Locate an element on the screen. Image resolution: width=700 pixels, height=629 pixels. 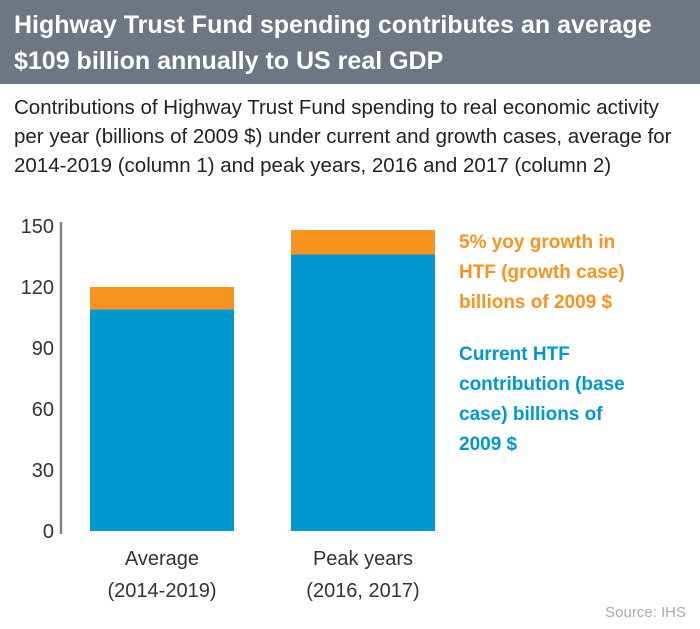
x-category-label: (2014-2019) is located at coordinates (162, 591).